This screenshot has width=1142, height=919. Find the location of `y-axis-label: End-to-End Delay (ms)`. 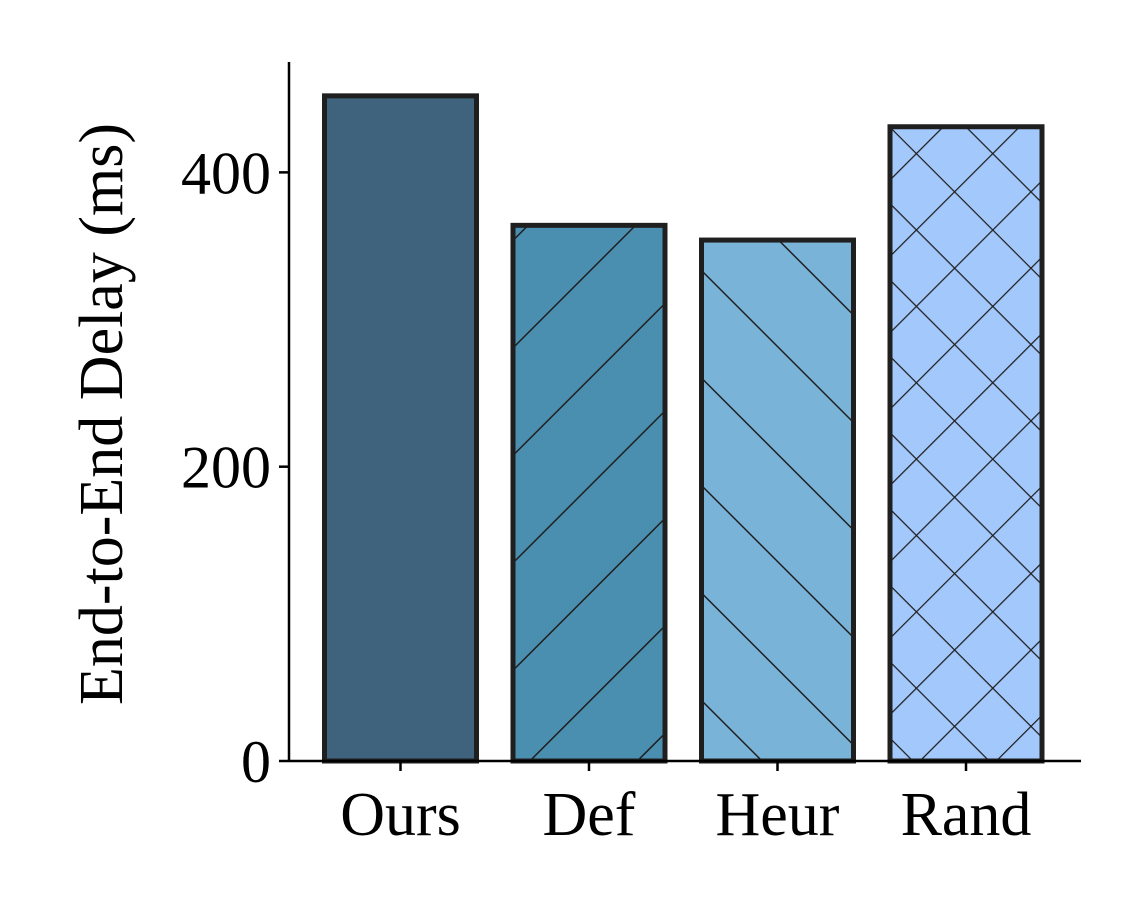

y-axis-label: End-to-End Delay (ms) is located at coordinates (102, 414).